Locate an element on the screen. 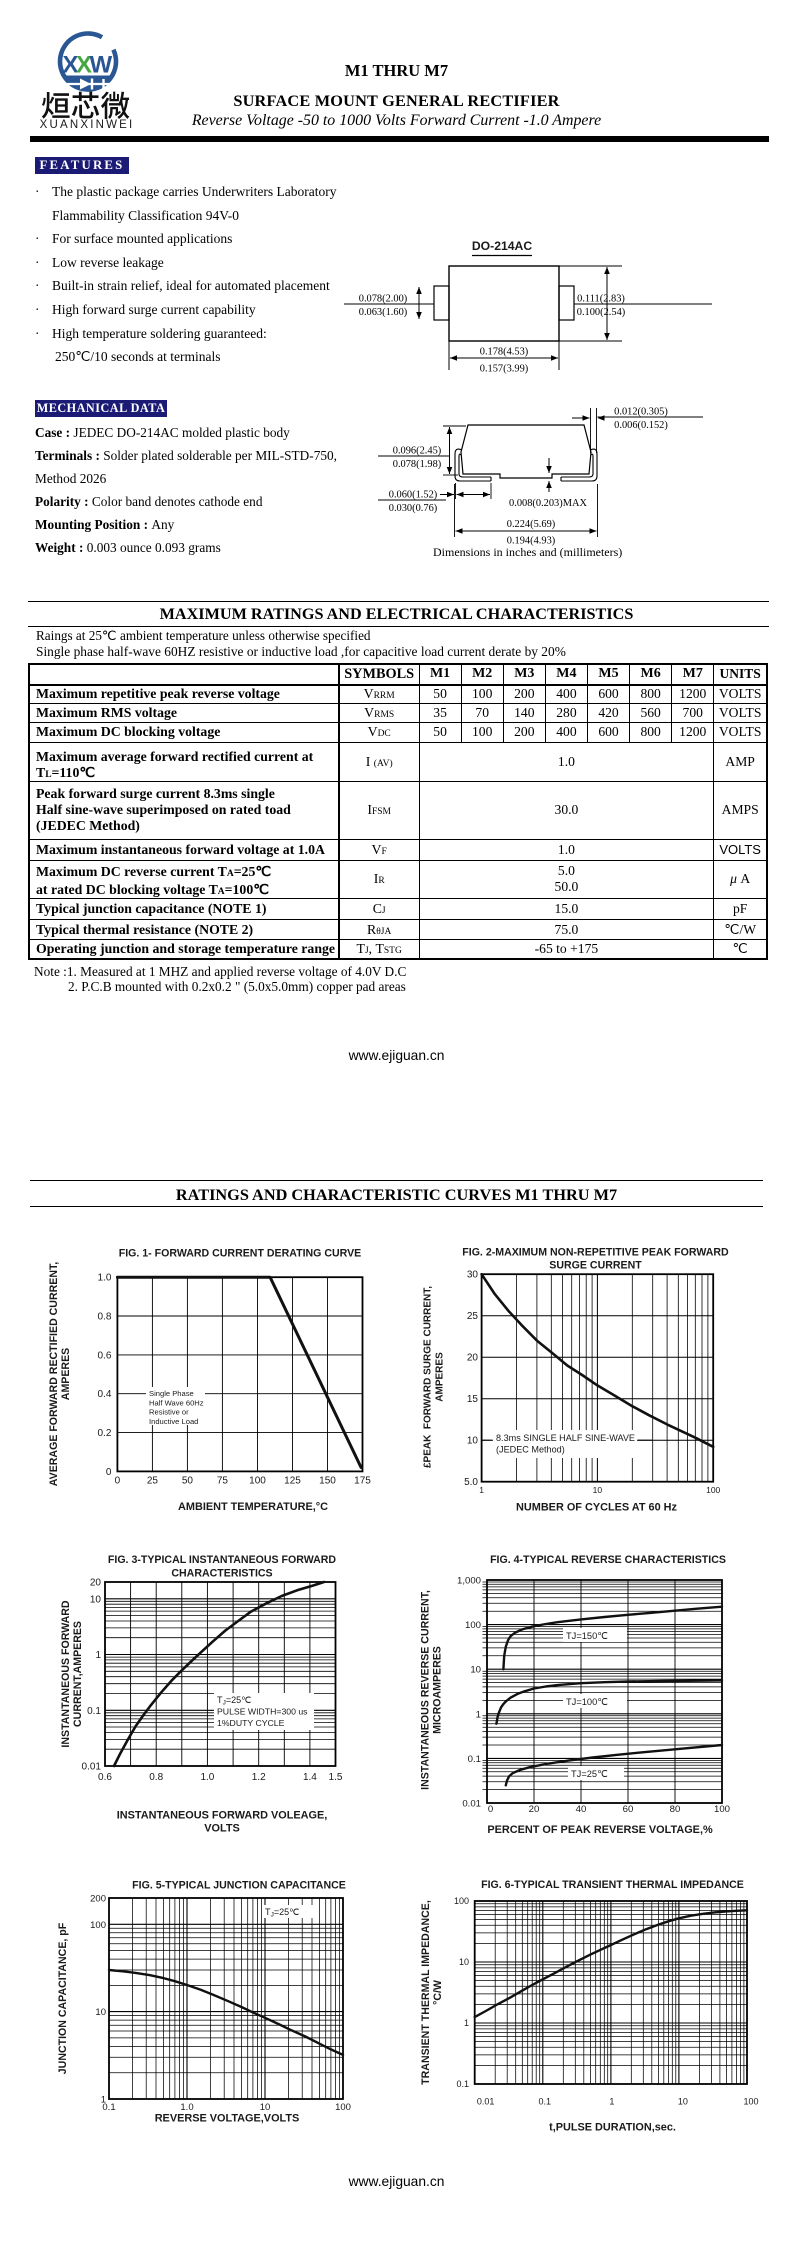 This screenshot has height=2244, width=793. svg-text: INSTANTANEOUS FORWARD VOLEAGE, is located at coordinates (222, 1816).